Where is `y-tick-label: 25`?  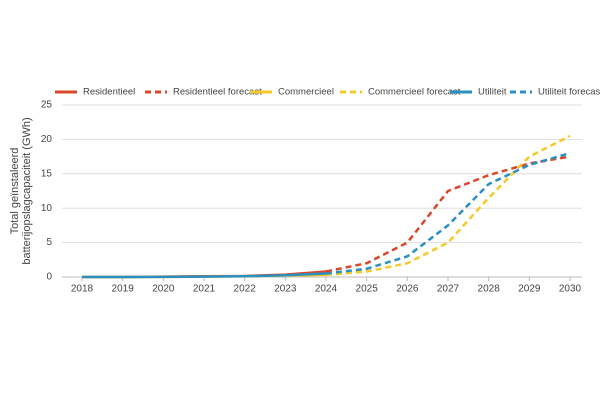 y-tick-label: 25 is located at coordinates (47, 105).